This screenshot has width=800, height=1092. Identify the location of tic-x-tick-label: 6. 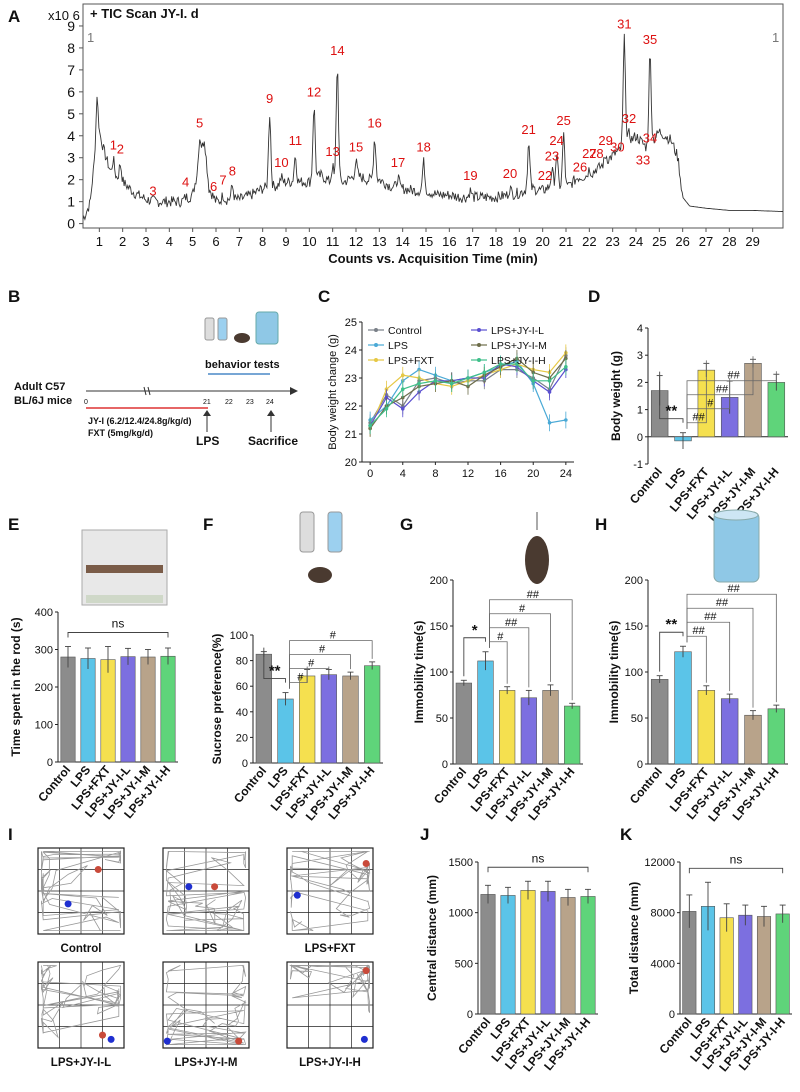
(215, 241).